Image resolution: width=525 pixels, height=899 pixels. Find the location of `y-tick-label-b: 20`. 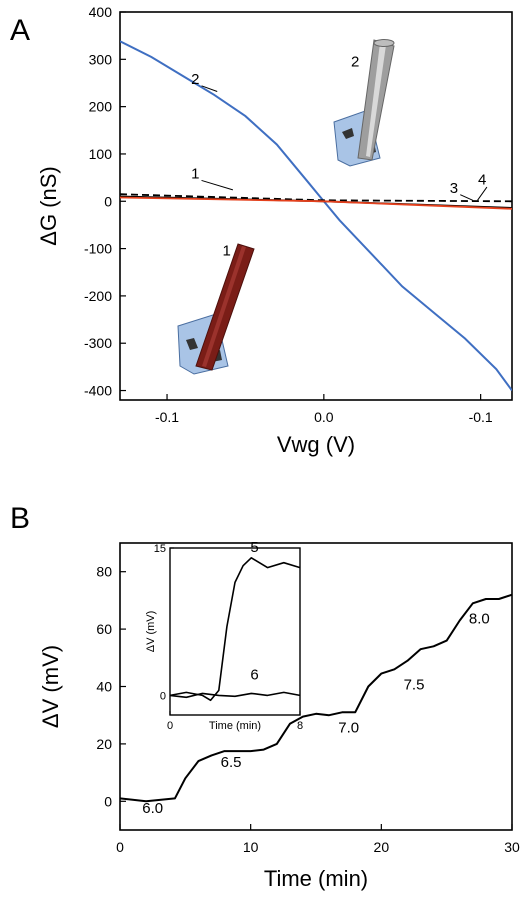

y-tick-label-b: 20 is located at coordinates (104, 744).